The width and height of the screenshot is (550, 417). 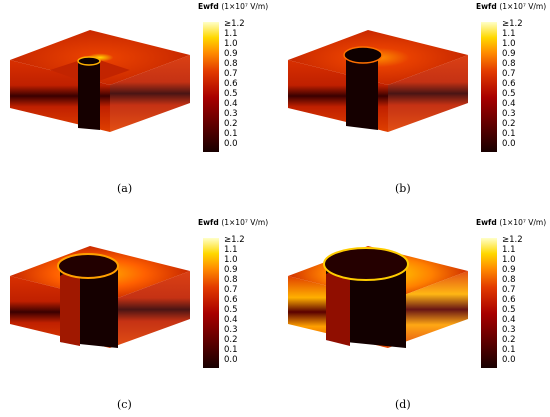 What do you see at coordinates (125, 188) in the screenshot?
I see `panel-caption: (a)` at bounding box center [125, 188].